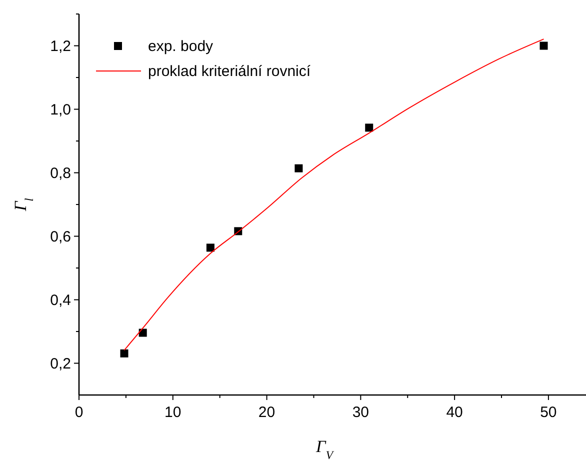 This screenshot has width=586, height=464. What do you see at coordinates (267, 412) in the screenshot?
I see `x-tick-label: 20` at bounding box center [267, 412].